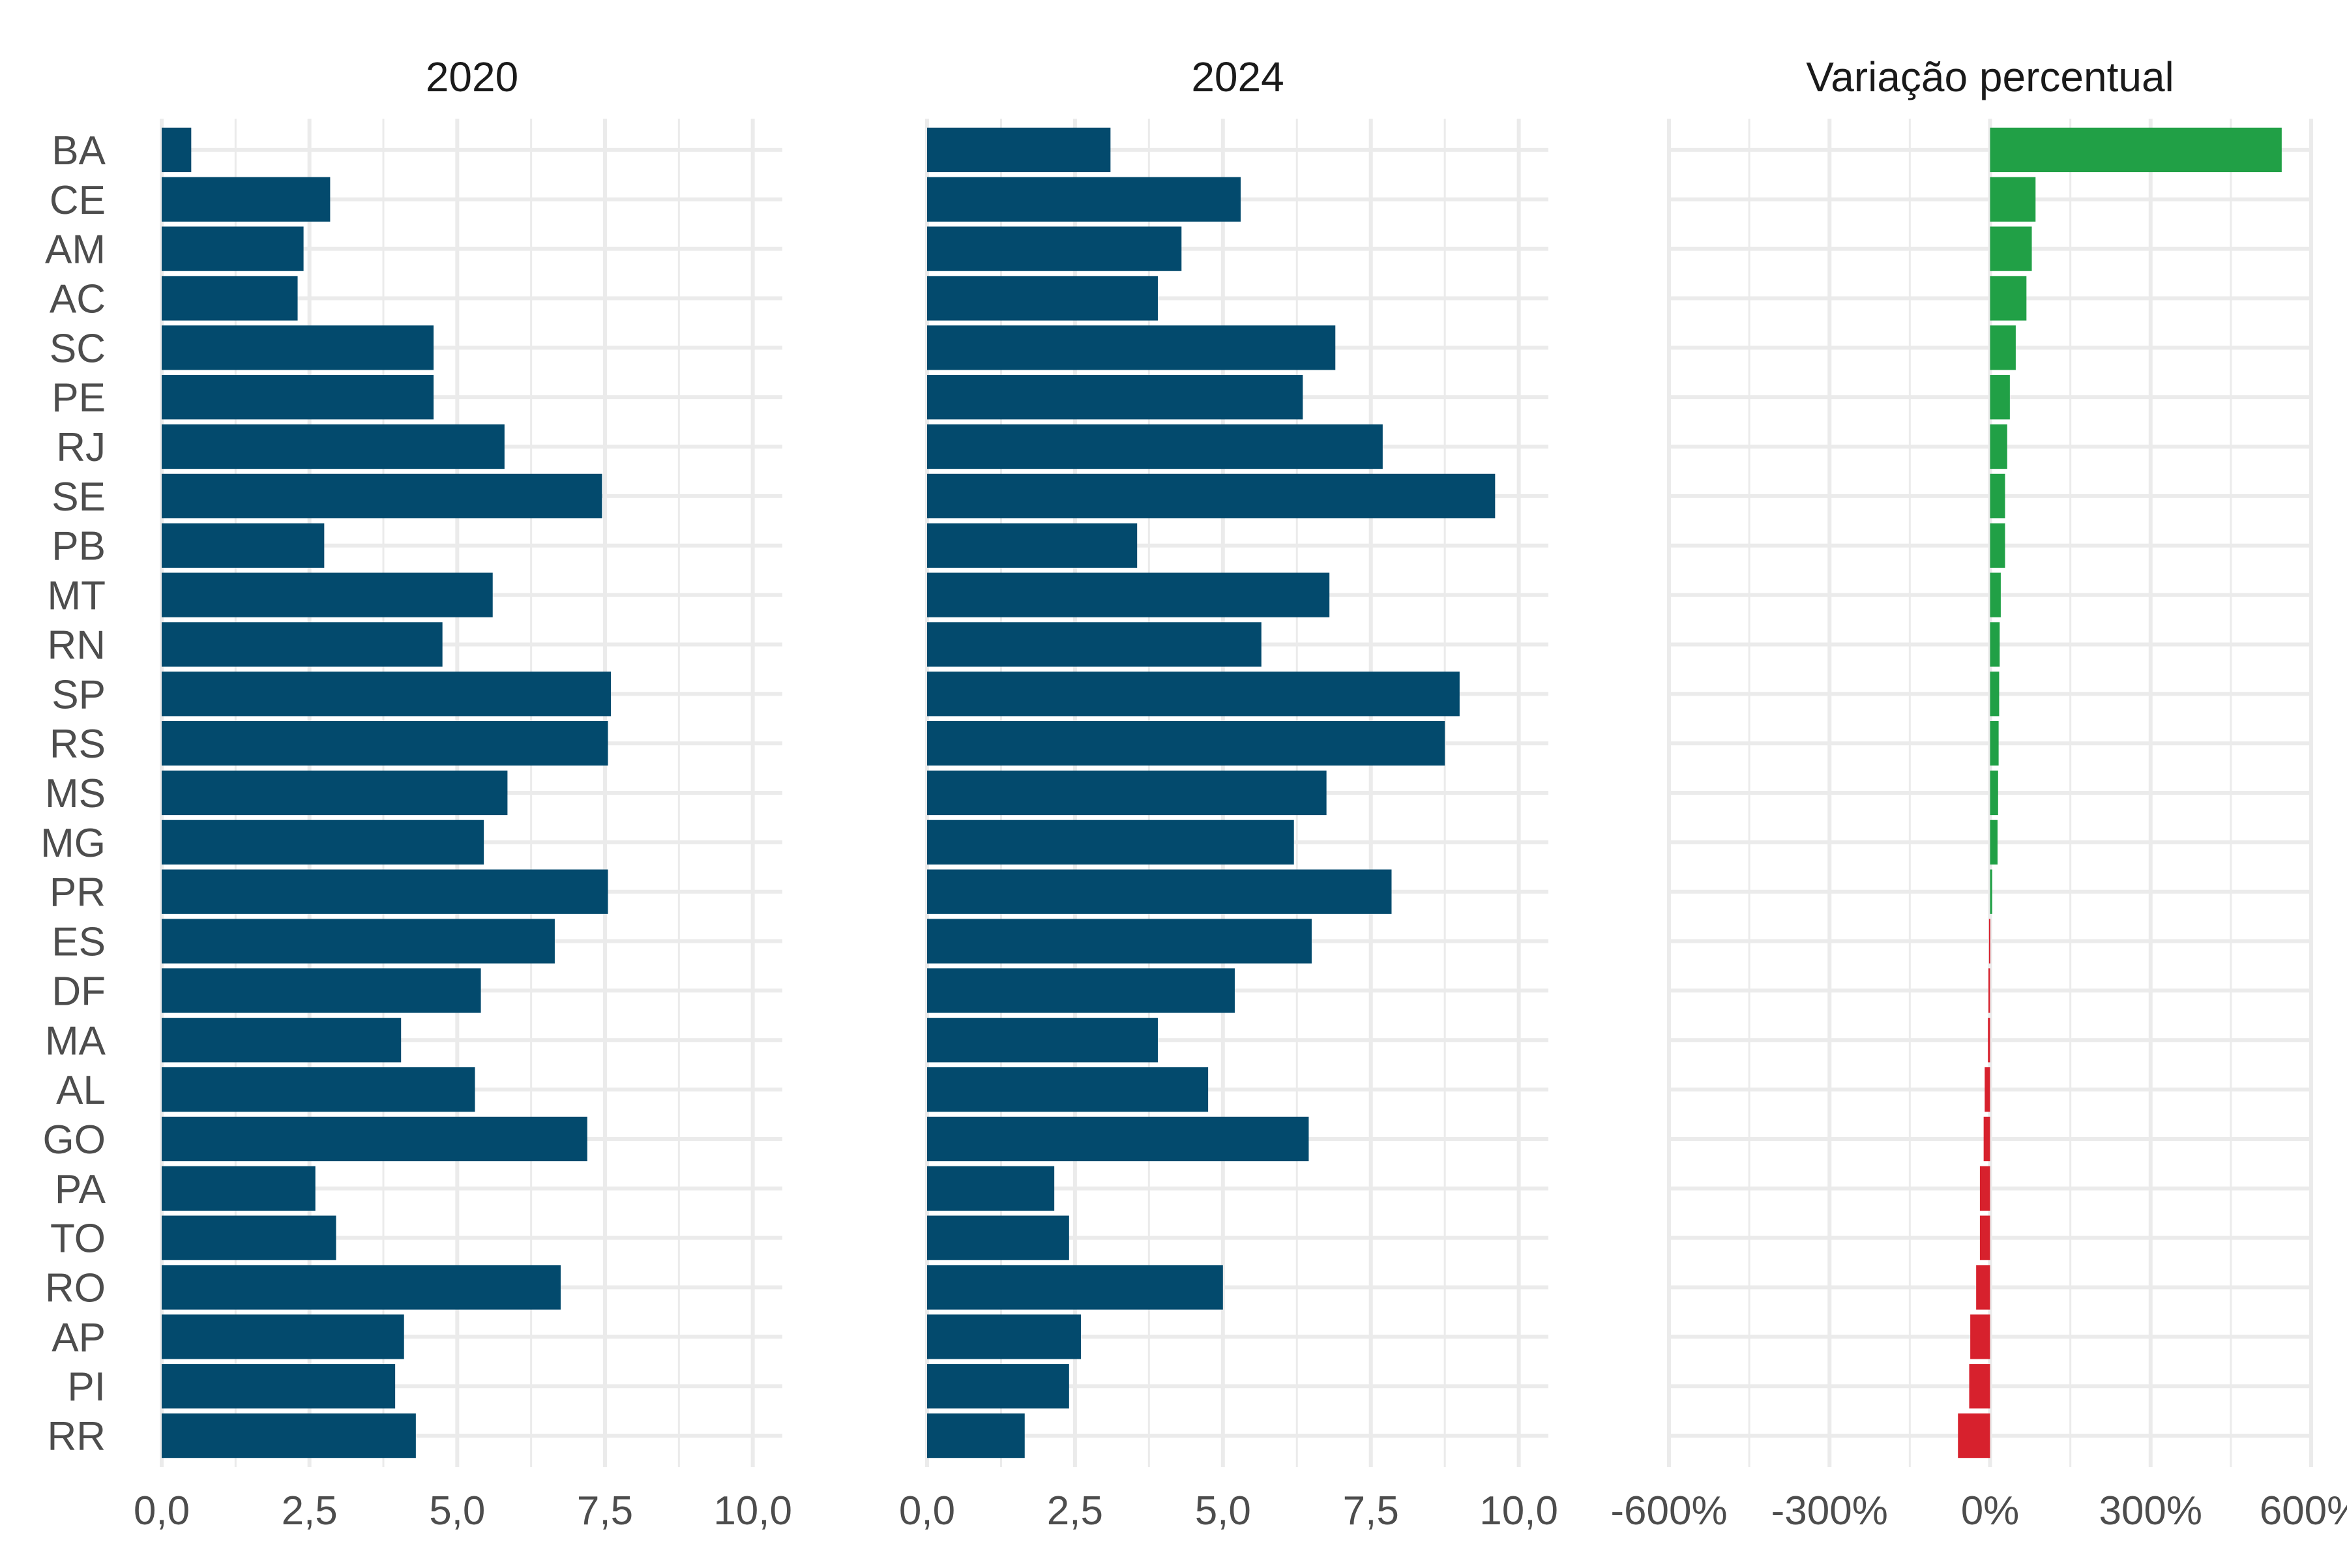  What do you see at coordinates (1110, 843) in the screenshot?
I see `bar-1-MG` at bounding box center [1110, 843].